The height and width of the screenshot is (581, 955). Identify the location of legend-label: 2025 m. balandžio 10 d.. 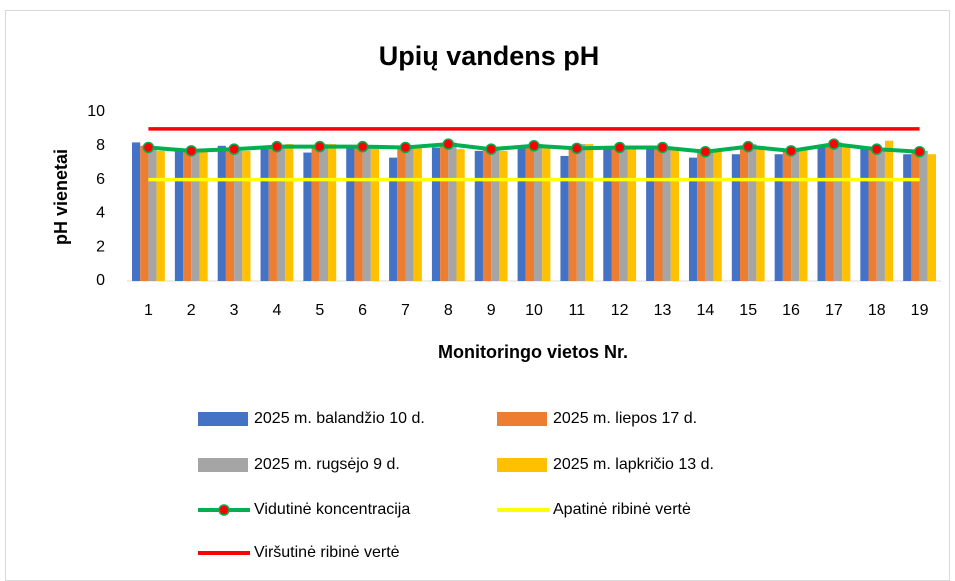
(339, 418).